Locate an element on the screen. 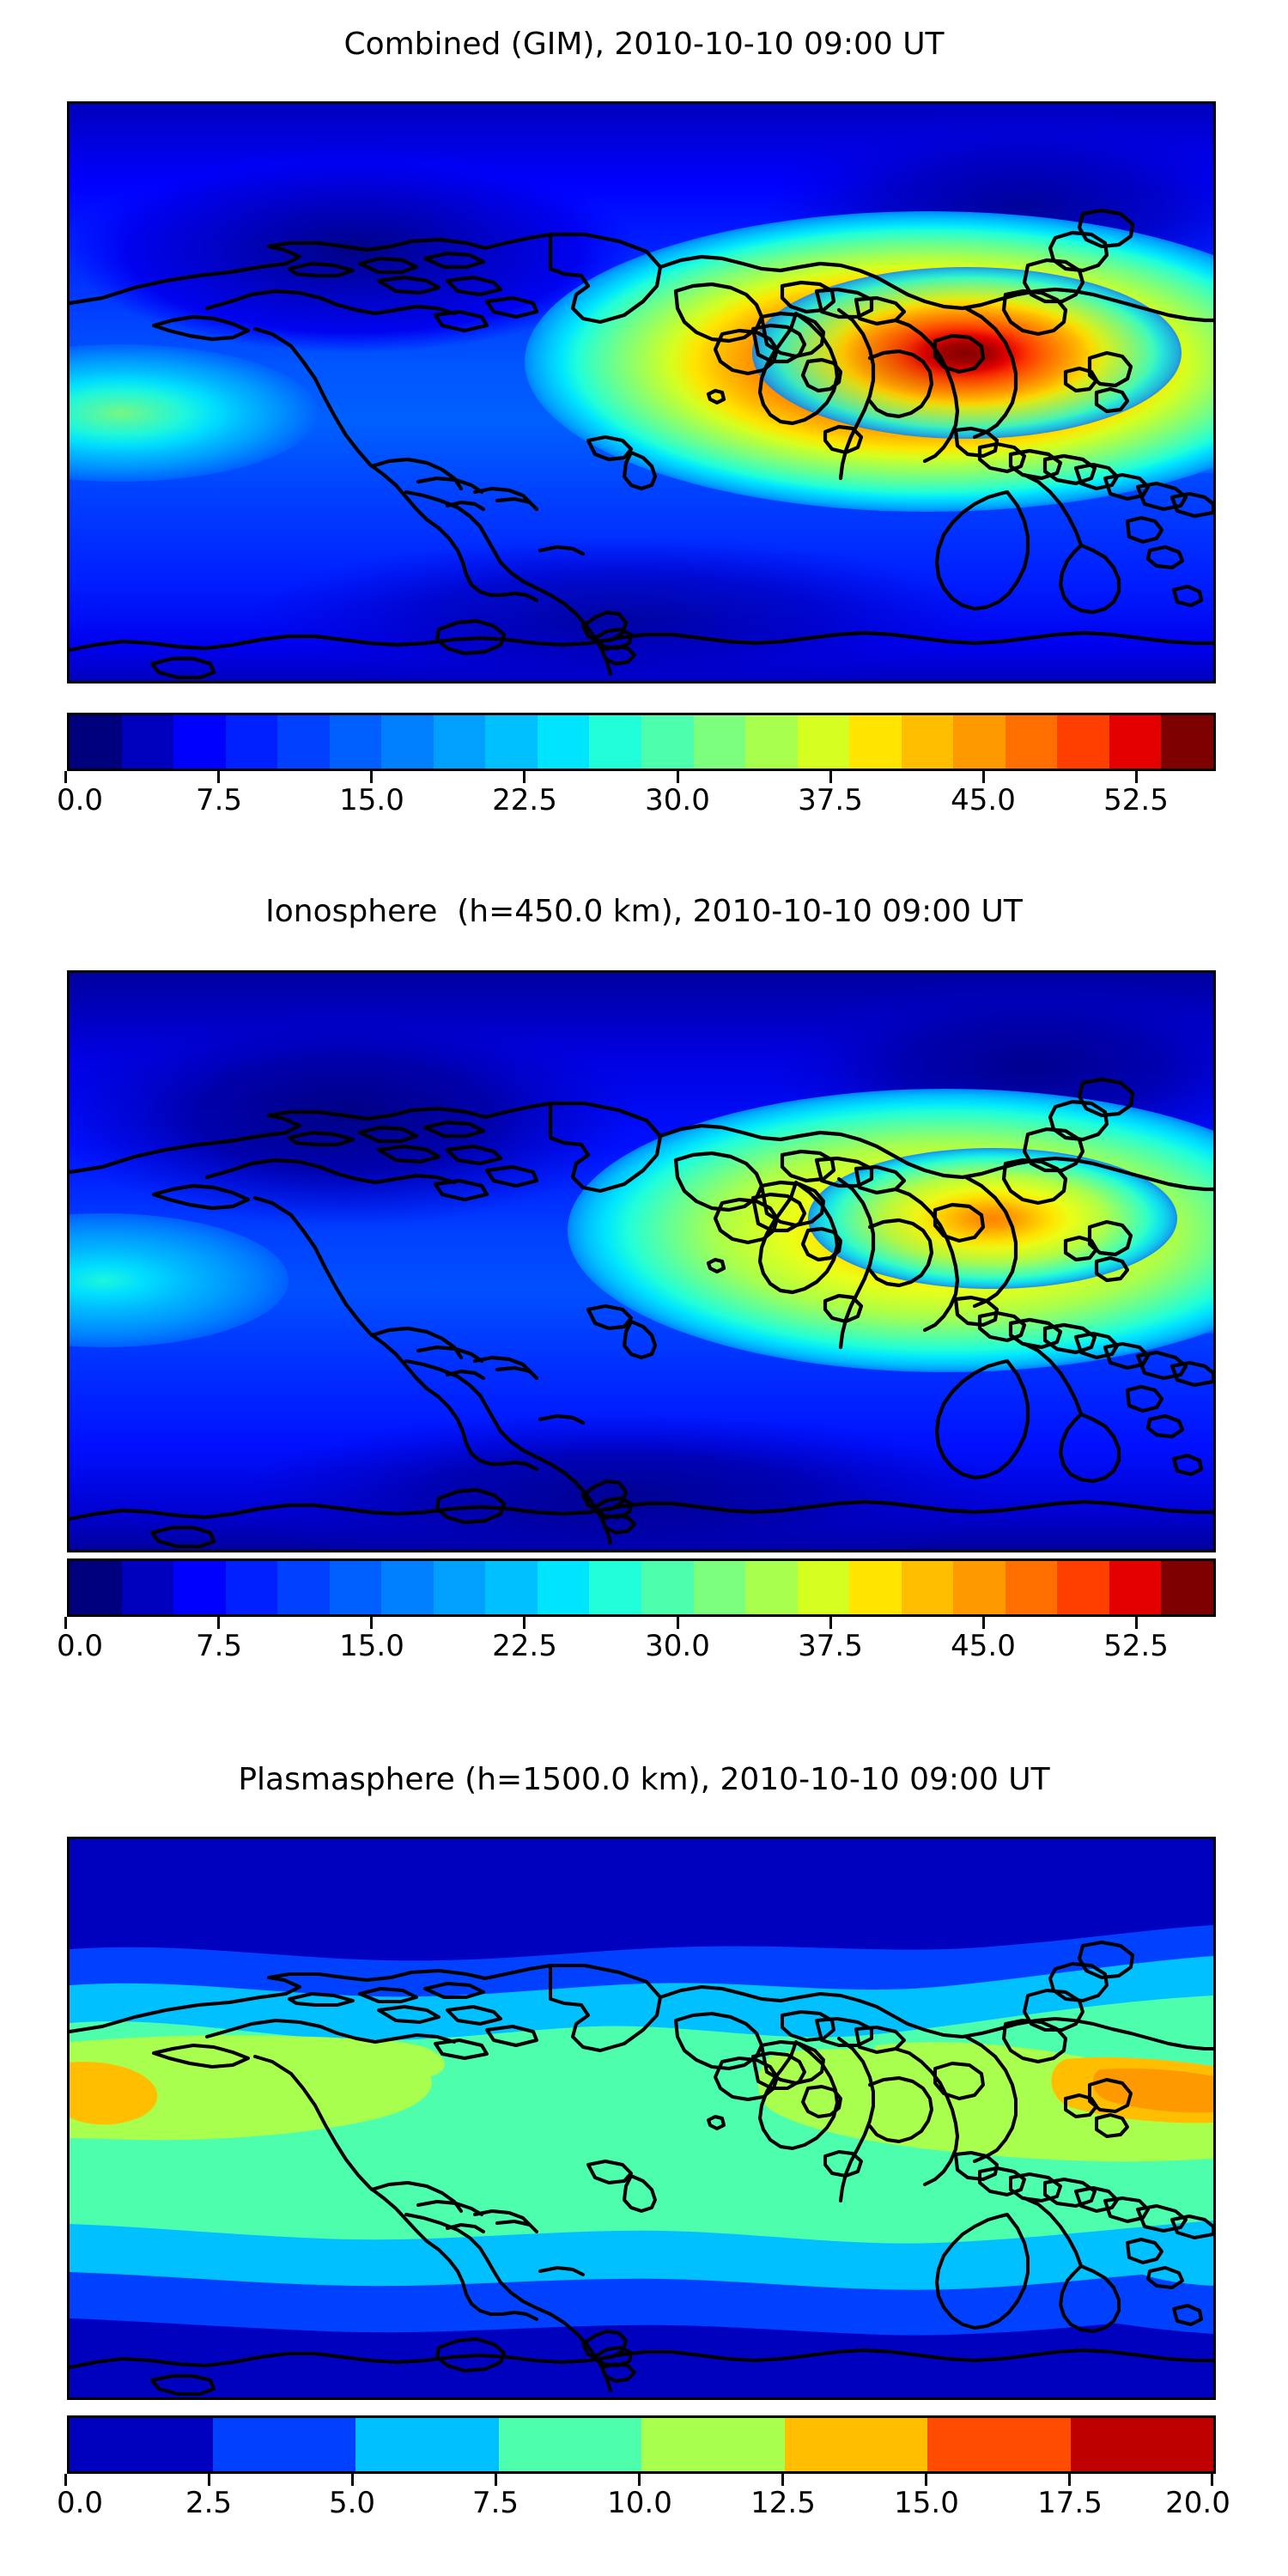 The width and height of the screenshot is (1288, 2576). colorbar-labels-plasmasphere: 0.0 2.5 5.0 7.5 10.0 12.5 15.0 17.5 20.0 is located at coordinates (643, 2506).